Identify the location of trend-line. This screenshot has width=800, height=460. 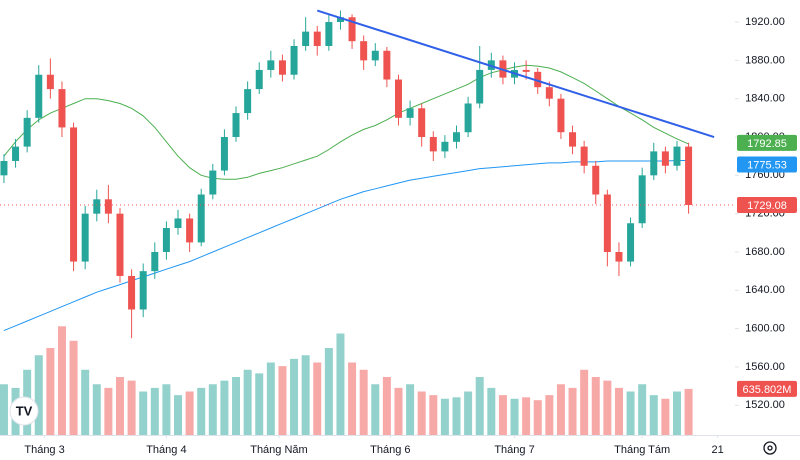
(515, 73).